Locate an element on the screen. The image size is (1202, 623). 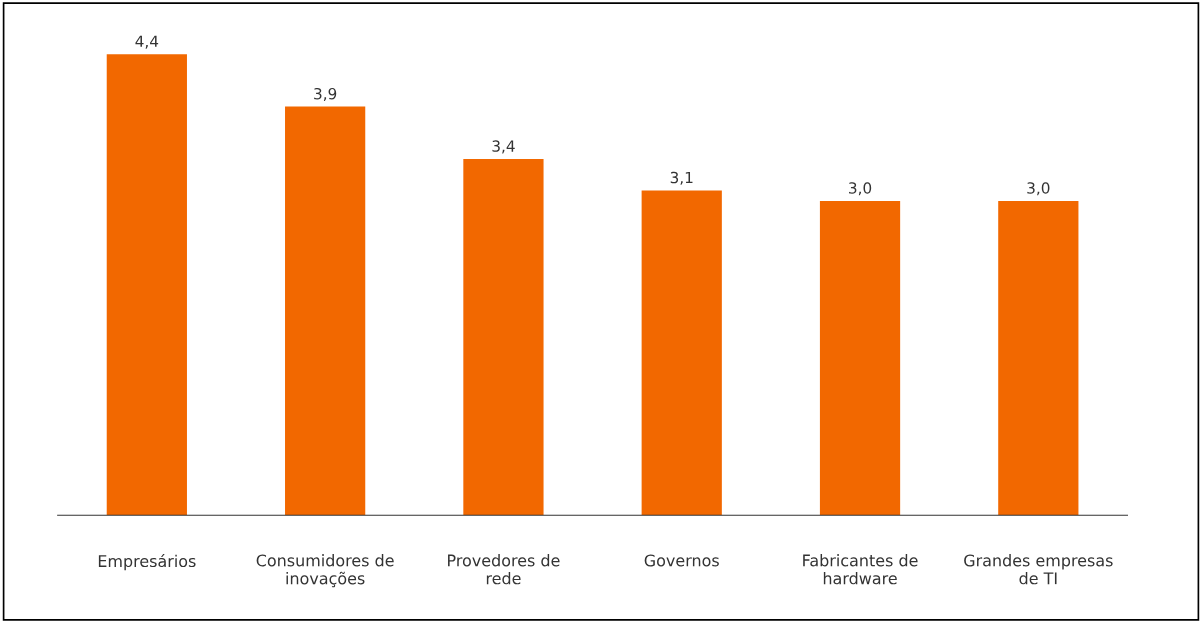
x-tick-label: Fabricantes de hardware is located at coordinates (860, 569).